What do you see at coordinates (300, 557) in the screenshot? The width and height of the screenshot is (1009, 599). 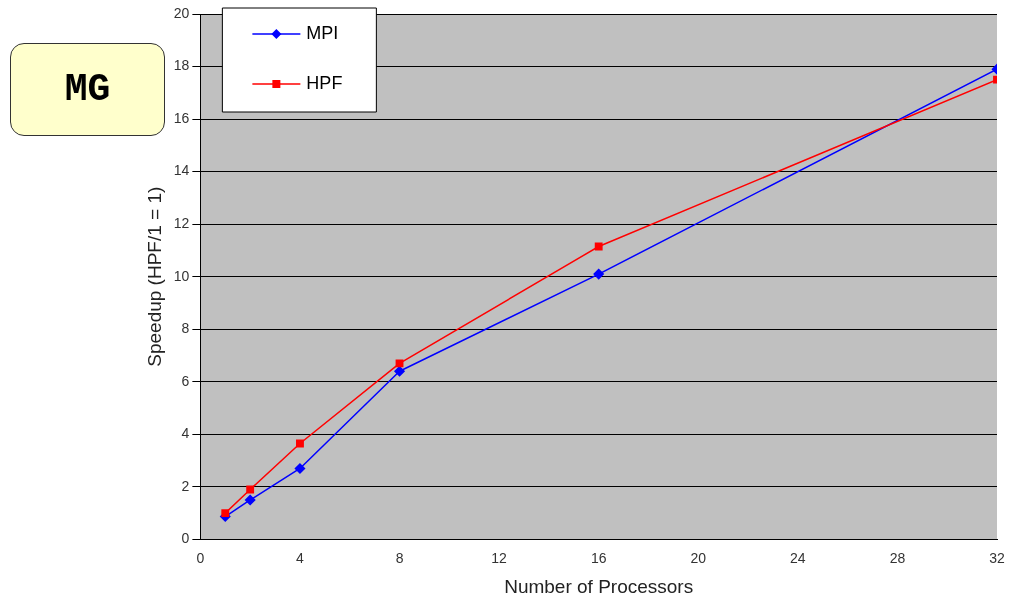 I see `x-tick-label: 4` at bounding box center [300, 557].